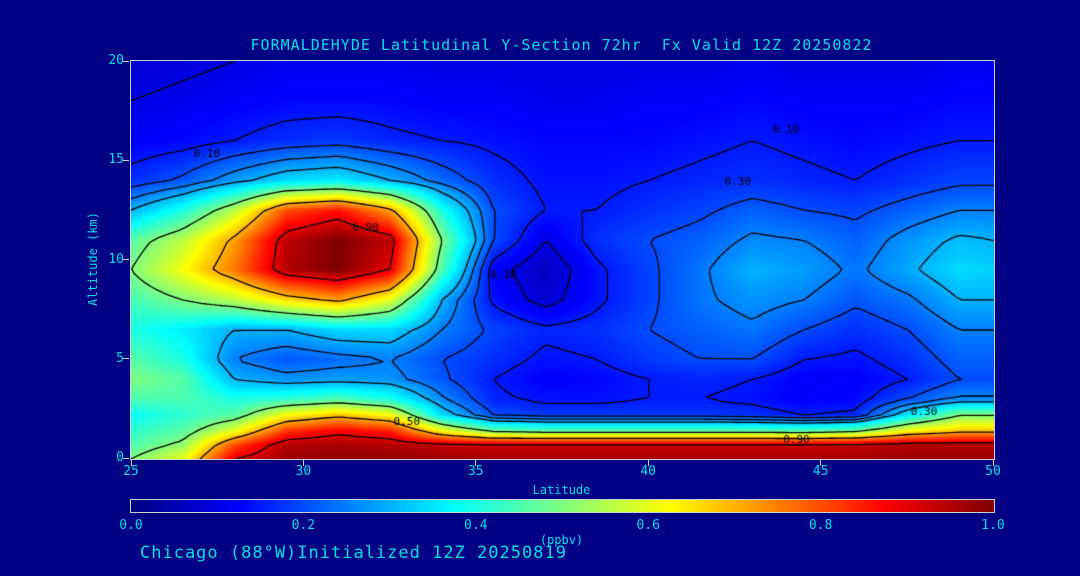 This screenshot has height=576, width=1080. Describe the element at coordinates (475, 471) in the screenshot. I see `x-tick-label: 35` at that location.